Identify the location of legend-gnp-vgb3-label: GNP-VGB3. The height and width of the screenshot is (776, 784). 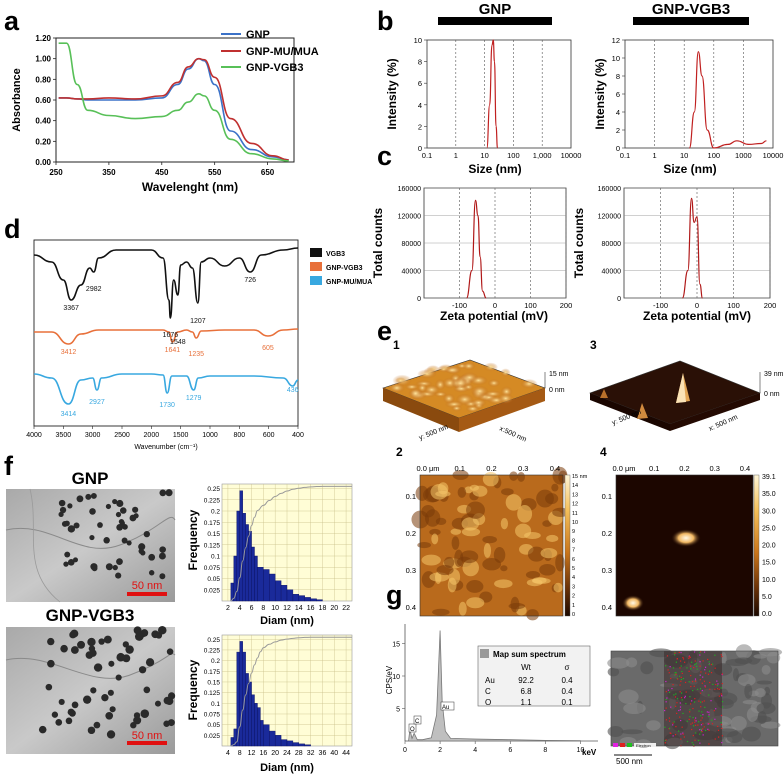
(274, 68).